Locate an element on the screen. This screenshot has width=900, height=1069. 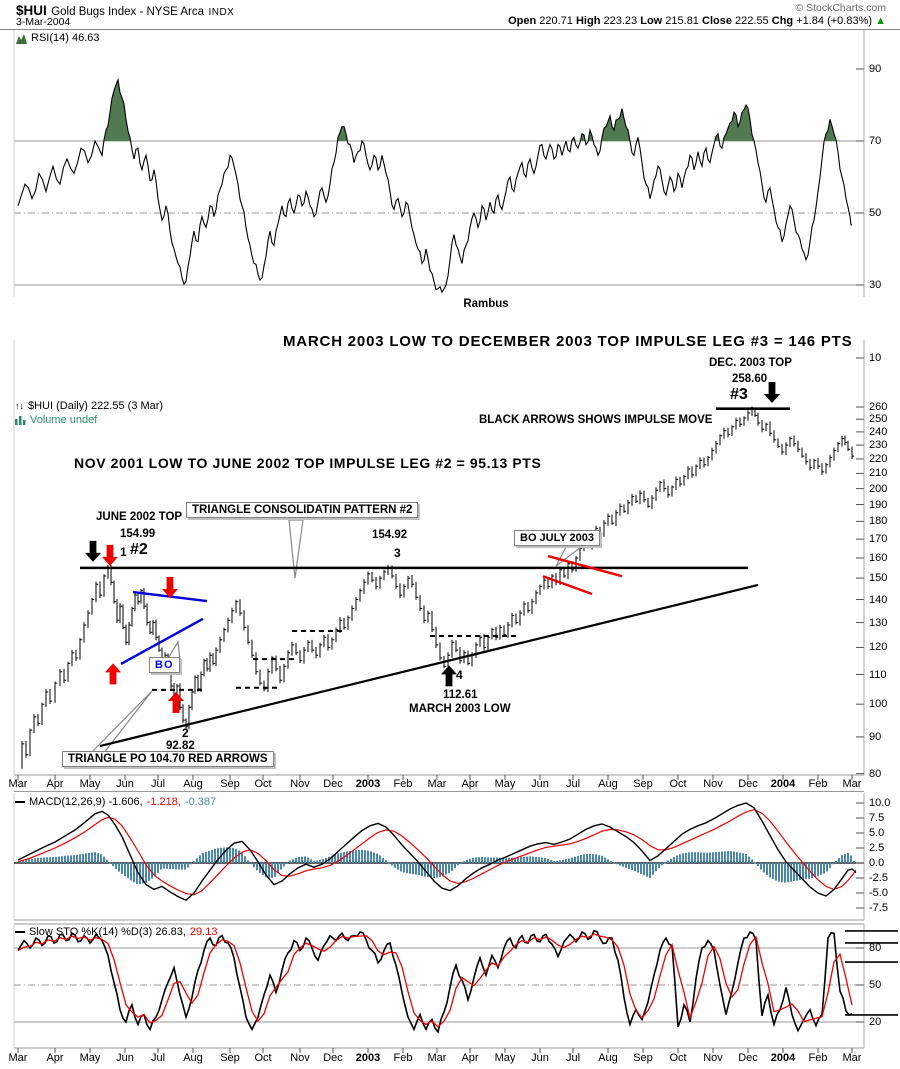
dec-2003-top-label: DEC. 2003 TOP is located at coordinates (750, 363).